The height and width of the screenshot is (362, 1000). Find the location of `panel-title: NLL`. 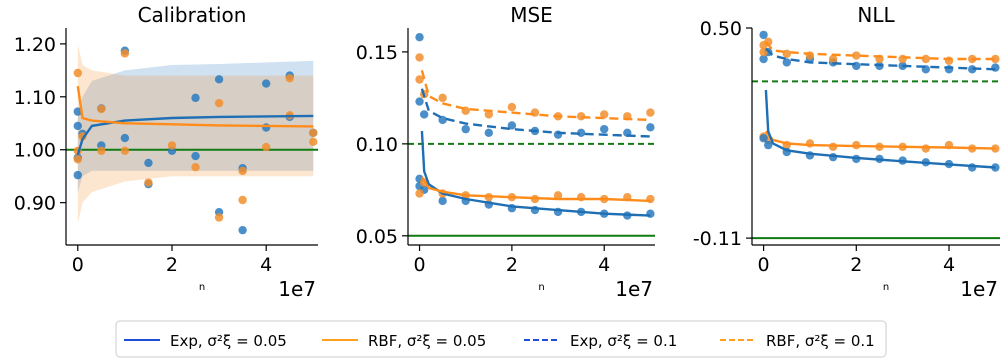

panel-title: NLL is located at coordinates (876, 15).